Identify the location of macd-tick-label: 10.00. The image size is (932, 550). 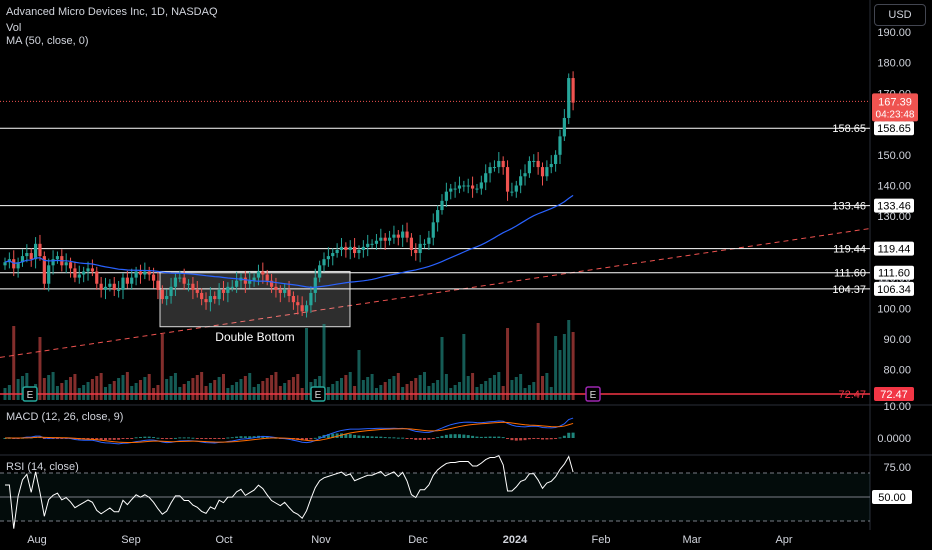
(897, 407).